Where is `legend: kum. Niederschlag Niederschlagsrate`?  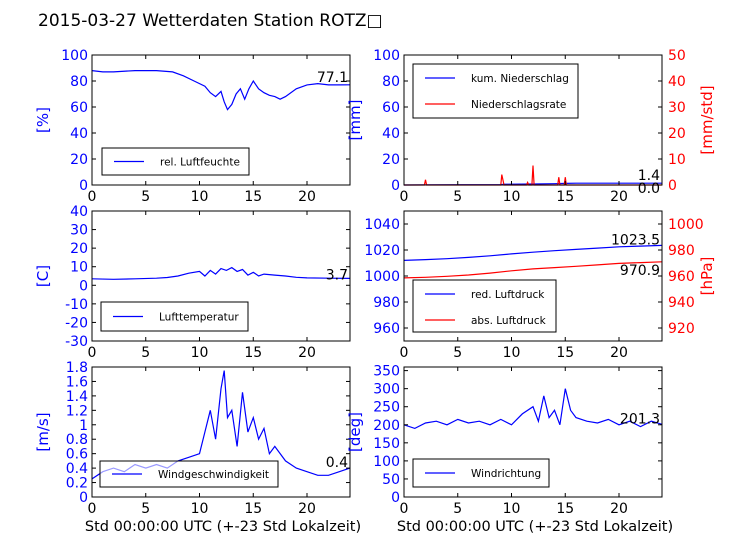 legend: kum. Niederschlag Niederschlagsrate is located at coordinates (495, 91).